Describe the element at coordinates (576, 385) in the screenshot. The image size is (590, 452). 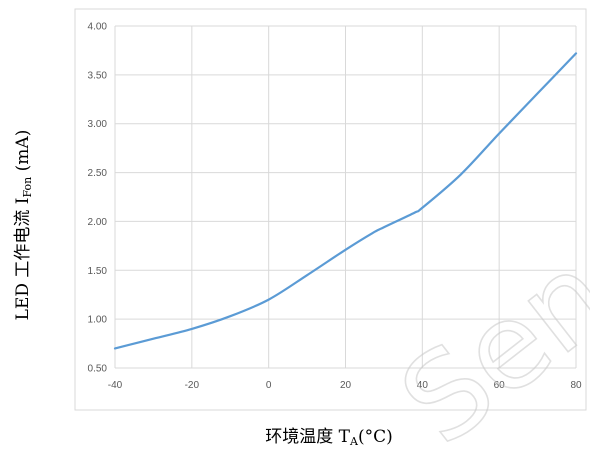
I see `x-tick-label: 80` at that location.